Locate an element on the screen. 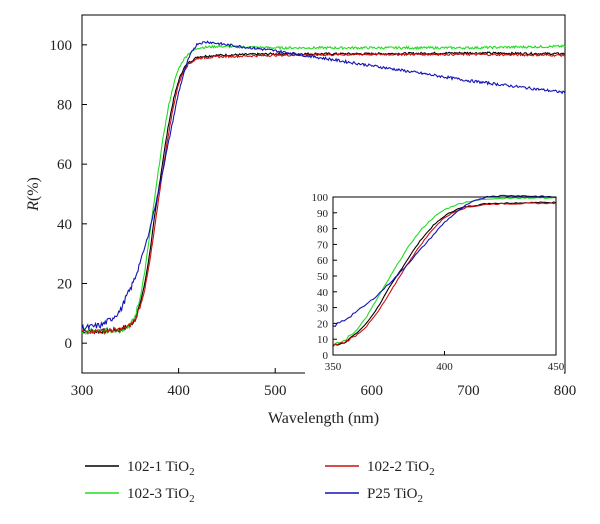  y-axis-title-unit: (%) is located at coordinates (33, 189).